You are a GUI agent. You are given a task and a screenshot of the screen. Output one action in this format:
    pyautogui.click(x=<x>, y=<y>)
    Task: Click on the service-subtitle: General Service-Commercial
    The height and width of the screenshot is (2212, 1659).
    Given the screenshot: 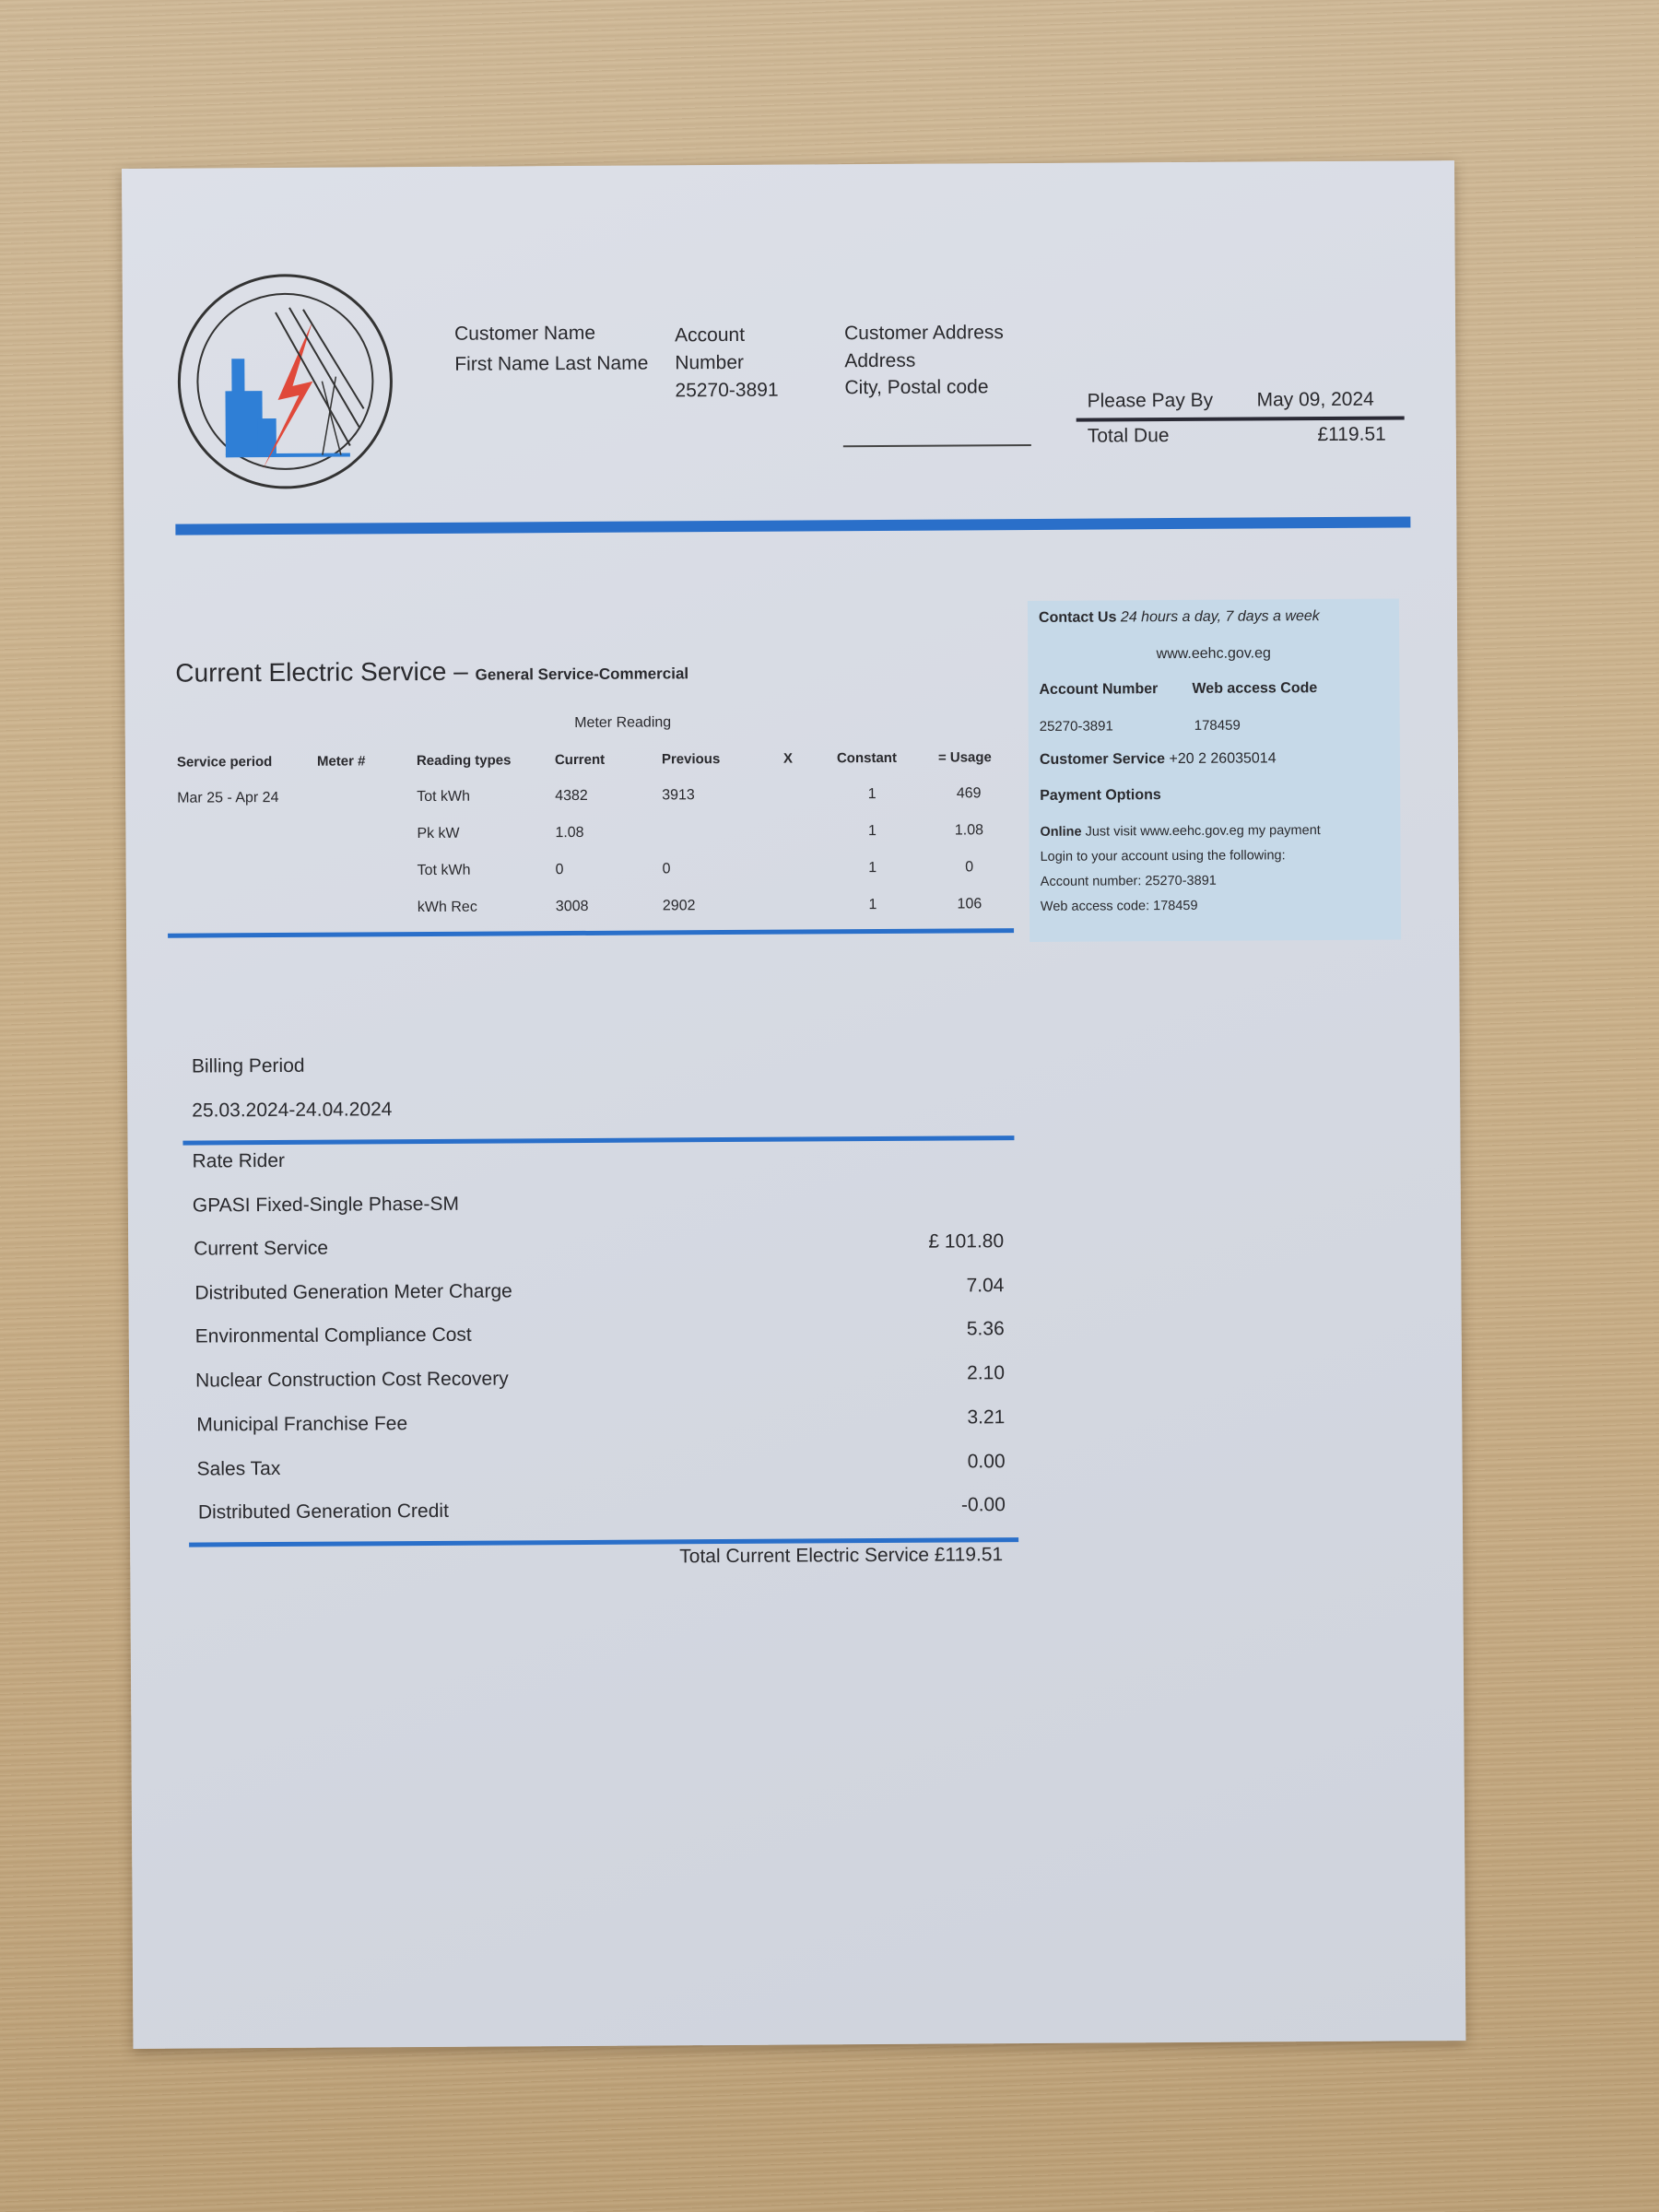 What is the action you would take?
    pyautogui.click(x=582, y=674)
    